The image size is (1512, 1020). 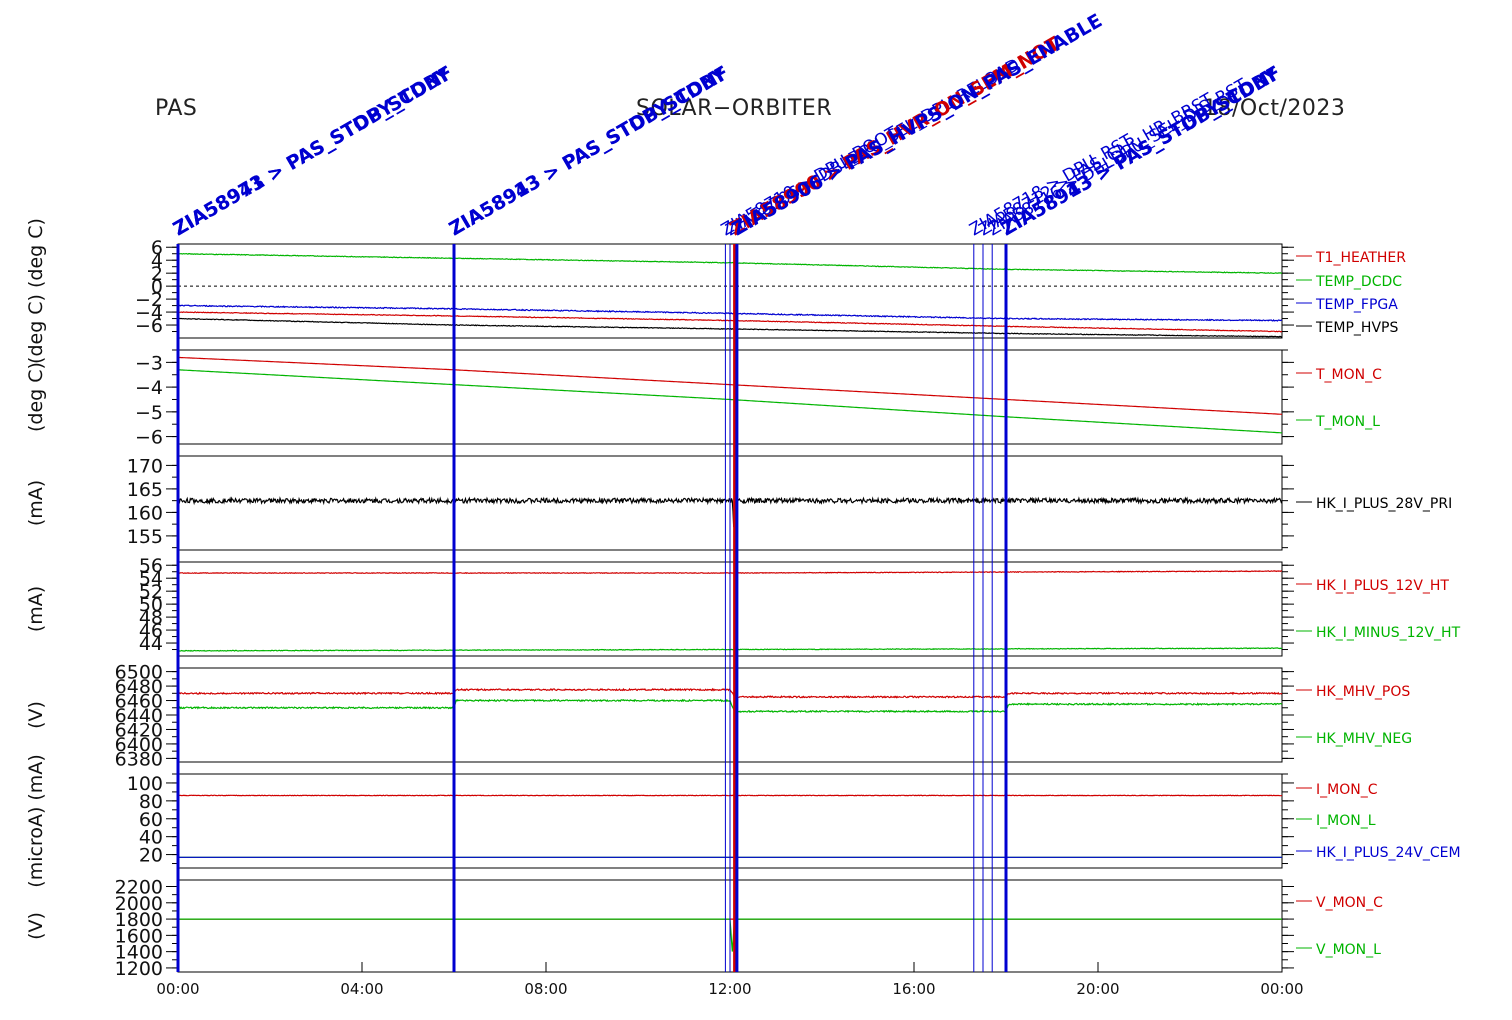 I want to click on y-tick-label: 60, so click(x=151, y=820).